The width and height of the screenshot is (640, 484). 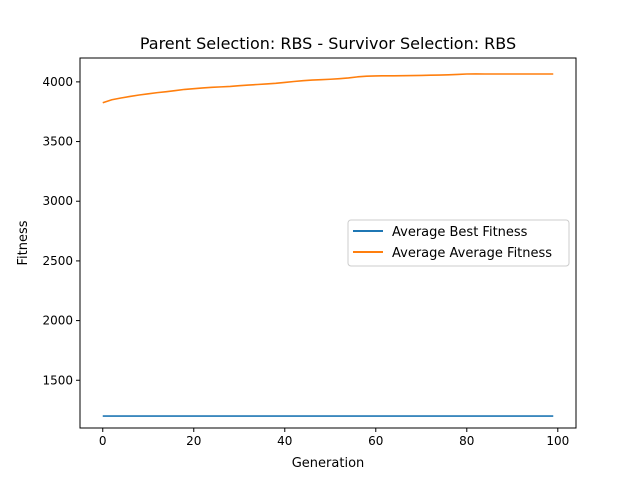 I want to click on x-tick-label: 0, so click(x=103, y=441).